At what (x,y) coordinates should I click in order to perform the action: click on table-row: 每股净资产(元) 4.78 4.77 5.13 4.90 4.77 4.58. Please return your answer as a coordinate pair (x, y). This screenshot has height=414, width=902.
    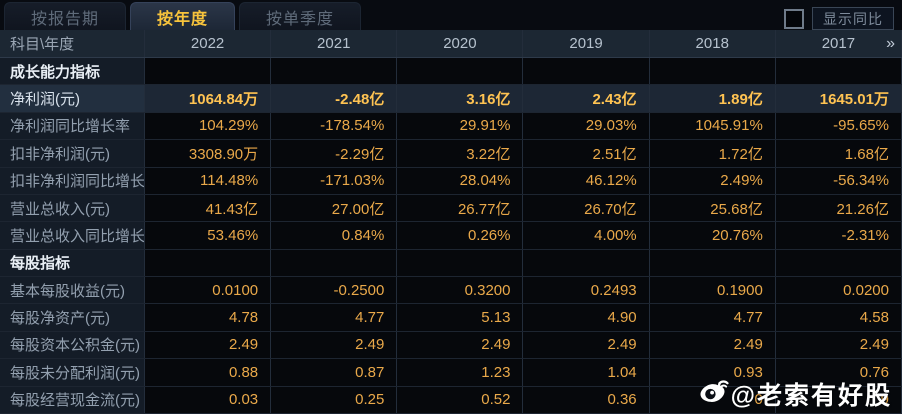
    Looking at the image, I should click on (451, 318).